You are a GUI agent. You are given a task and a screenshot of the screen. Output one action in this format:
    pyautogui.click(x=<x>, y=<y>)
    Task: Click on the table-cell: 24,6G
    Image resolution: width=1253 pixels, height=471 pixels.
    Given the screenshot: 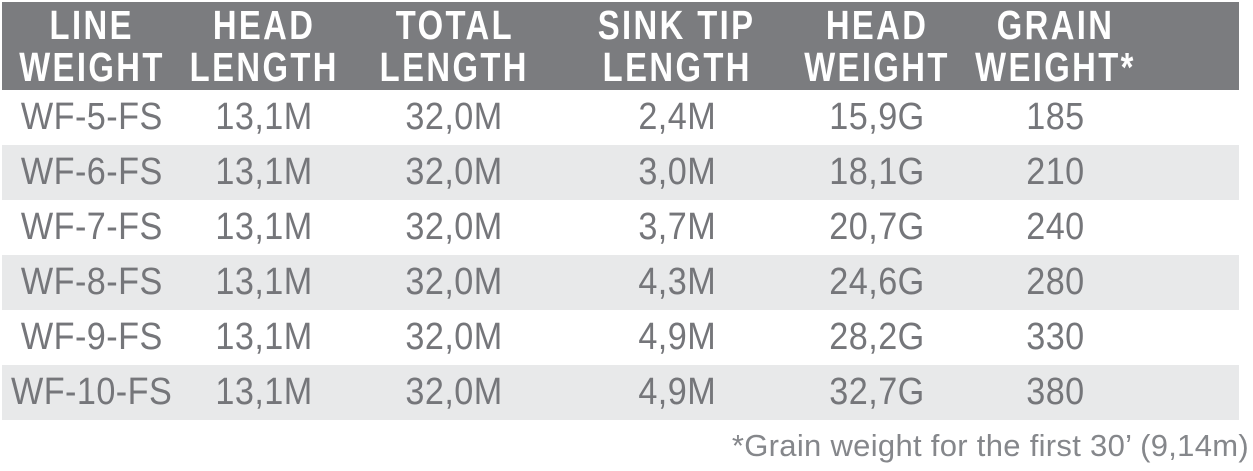 What is the action you would take?
    pyautogui.click(x=877, y=282)
    